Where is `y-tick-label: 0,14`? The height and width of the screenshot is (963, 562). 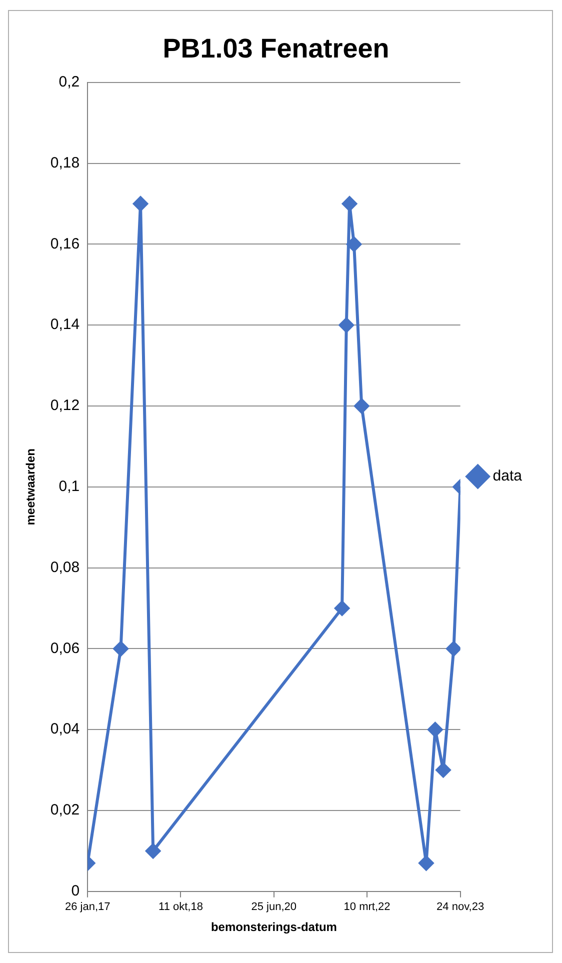
y-tick-label: 0,14 is located at coordinates (65, 325).